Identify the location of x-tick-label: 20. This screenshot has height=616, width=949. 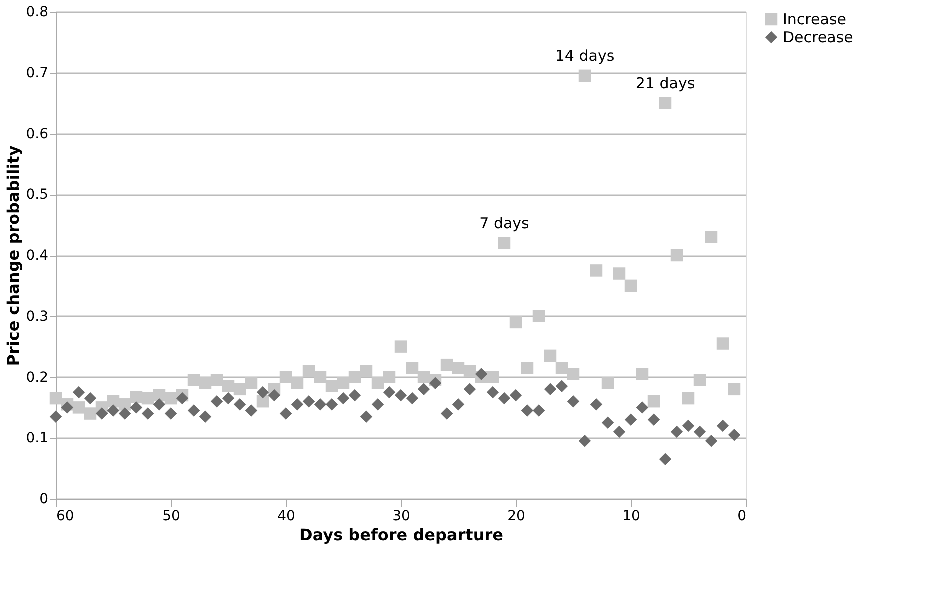
(517, 516).